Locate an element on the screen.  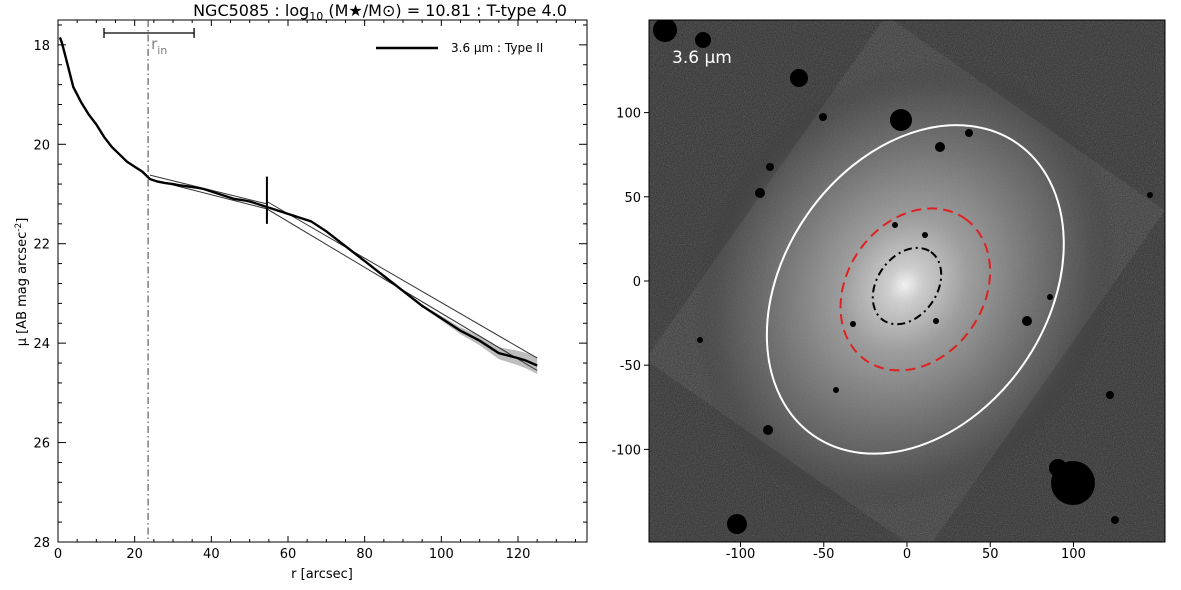
image-y-tick-label: 50 is located at coordinates (632, 198).